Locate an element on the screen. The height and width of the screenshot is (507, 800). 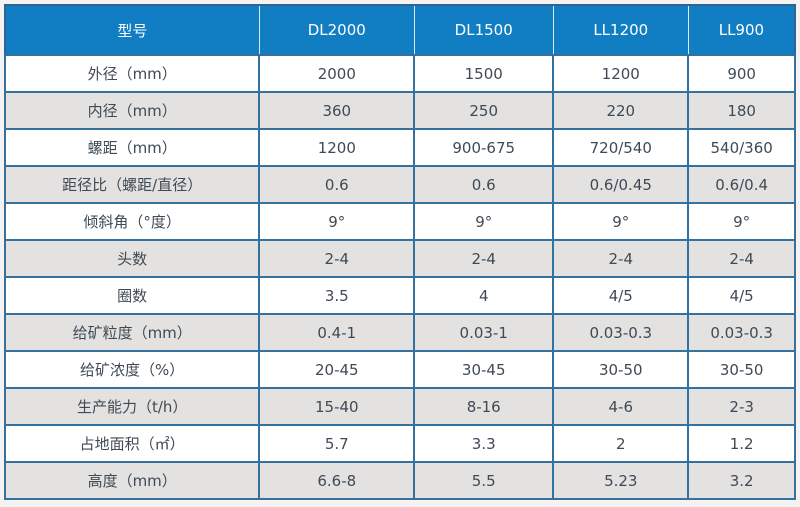
table-row: 高度（mm） 6.6-8 5.5 5.23 3.2 is located at coordinates (399, 480).